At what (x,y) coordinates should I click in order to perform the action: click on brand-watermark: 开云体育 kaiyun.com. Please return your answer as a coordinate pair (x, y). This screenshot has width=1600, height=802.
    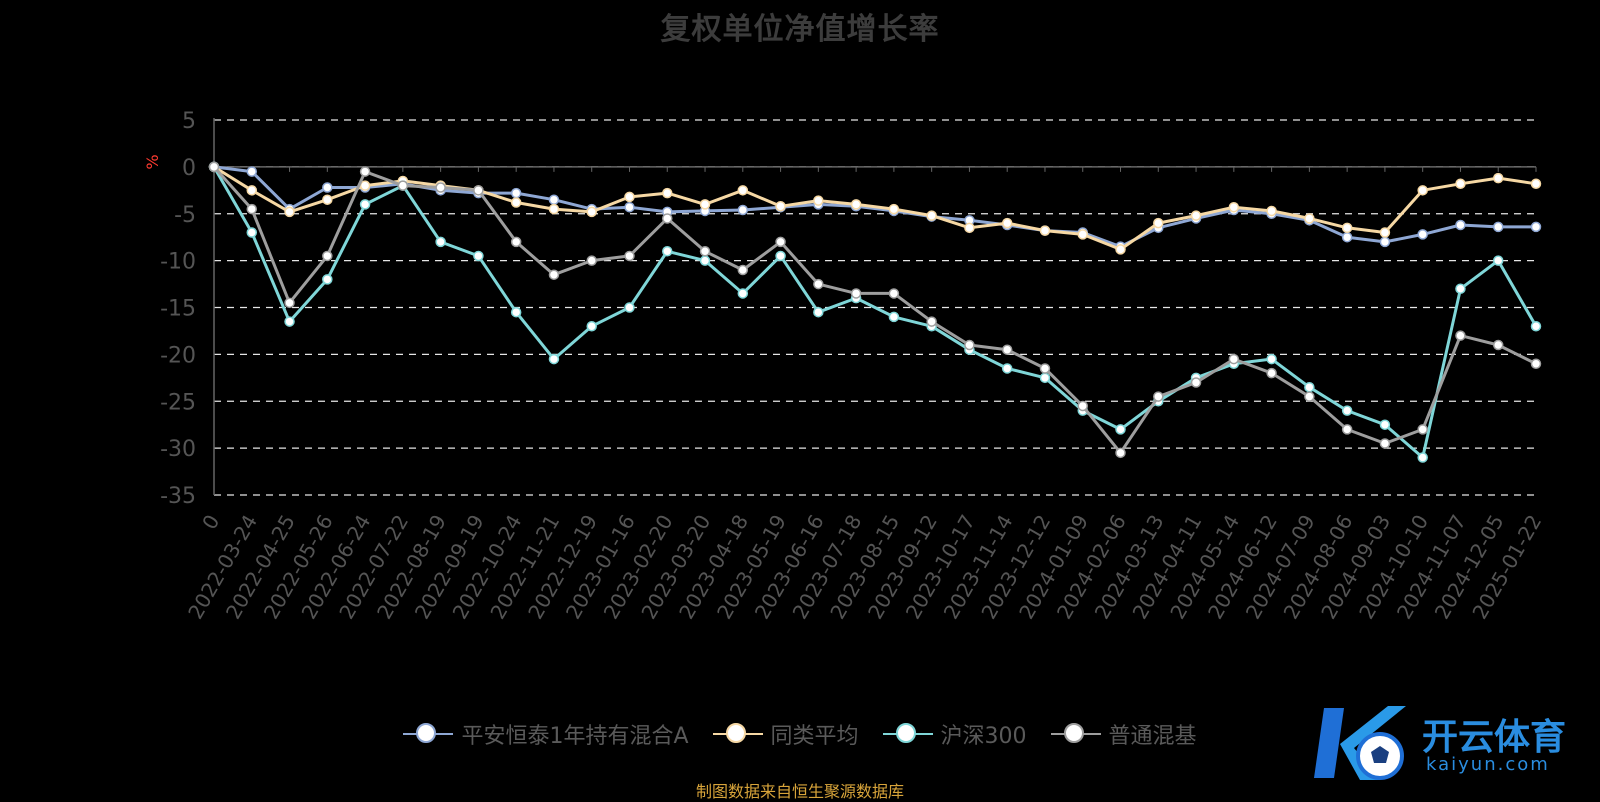
    Looking at the image, I should click on (1455, 745).